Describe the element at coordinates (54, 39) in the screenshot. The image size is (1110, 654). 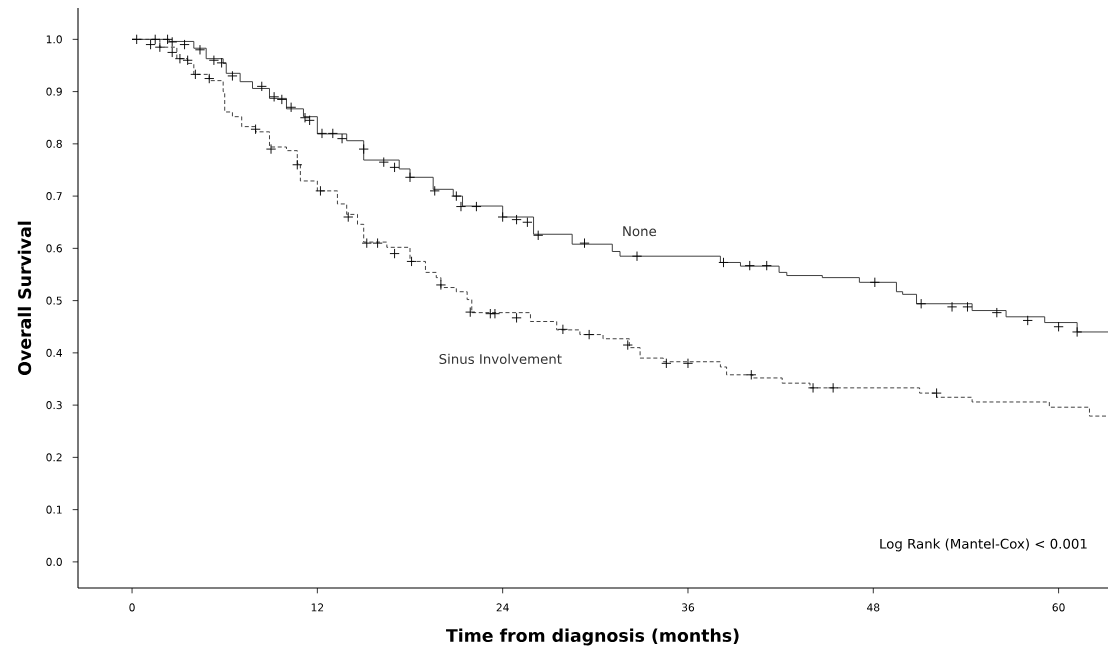
I see `y-tick-label: 1.0` at that location.